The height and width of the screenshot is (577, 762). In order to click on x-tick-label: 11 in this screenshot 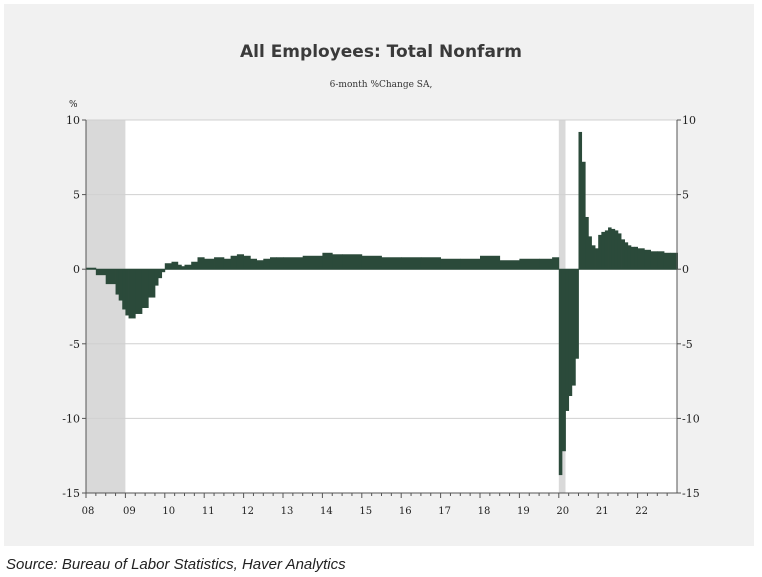, I will do `click(208, 511)`.